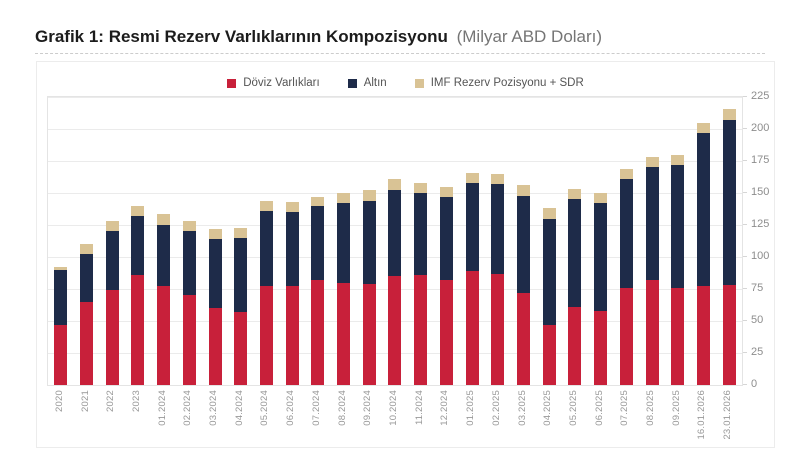 The width and height of the screenshot is (800, 463). Describe the element at coordinates (446, 285) in the screenshot. I see `stacked-bar-12.2024` at that location.